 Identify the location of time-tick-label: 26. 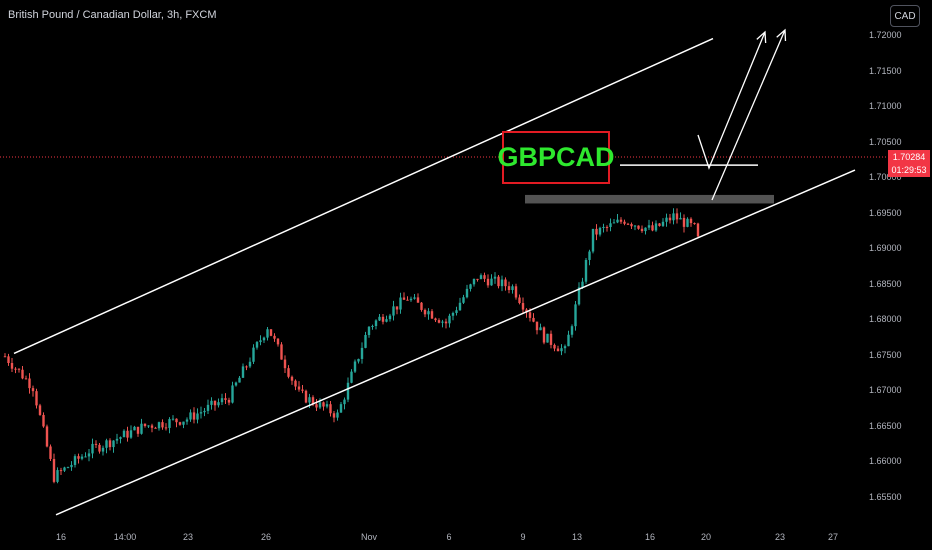
(266, 537).